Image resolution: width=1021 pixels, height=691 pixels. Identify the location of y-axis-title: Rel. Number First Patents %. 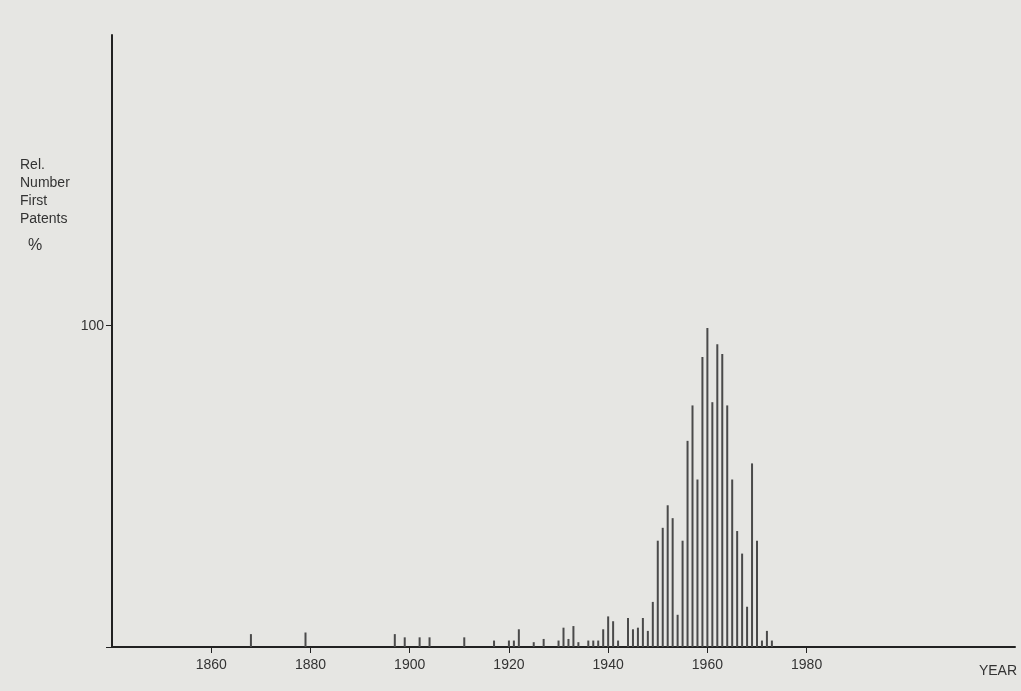
(45, 204).